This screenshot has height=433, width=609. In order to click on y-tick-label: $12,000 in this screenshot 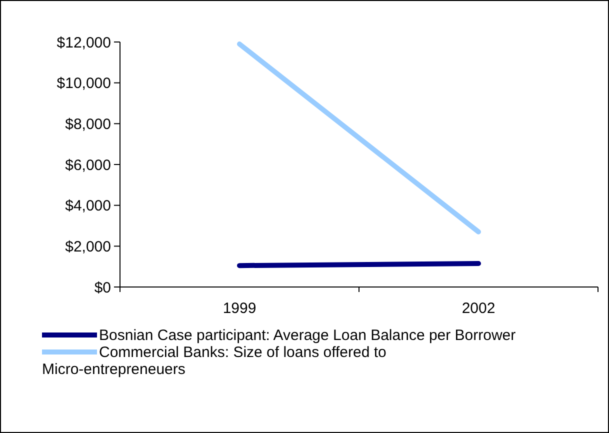, I will do `click(83, 43)`.